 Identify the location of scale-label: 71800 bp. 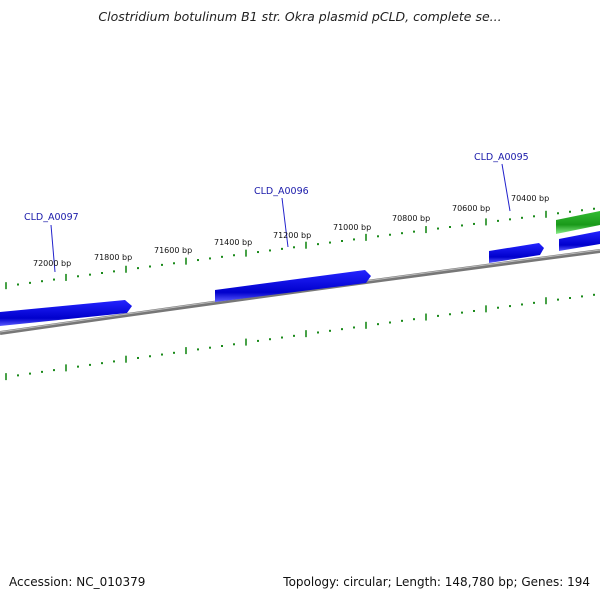
(113, 257).